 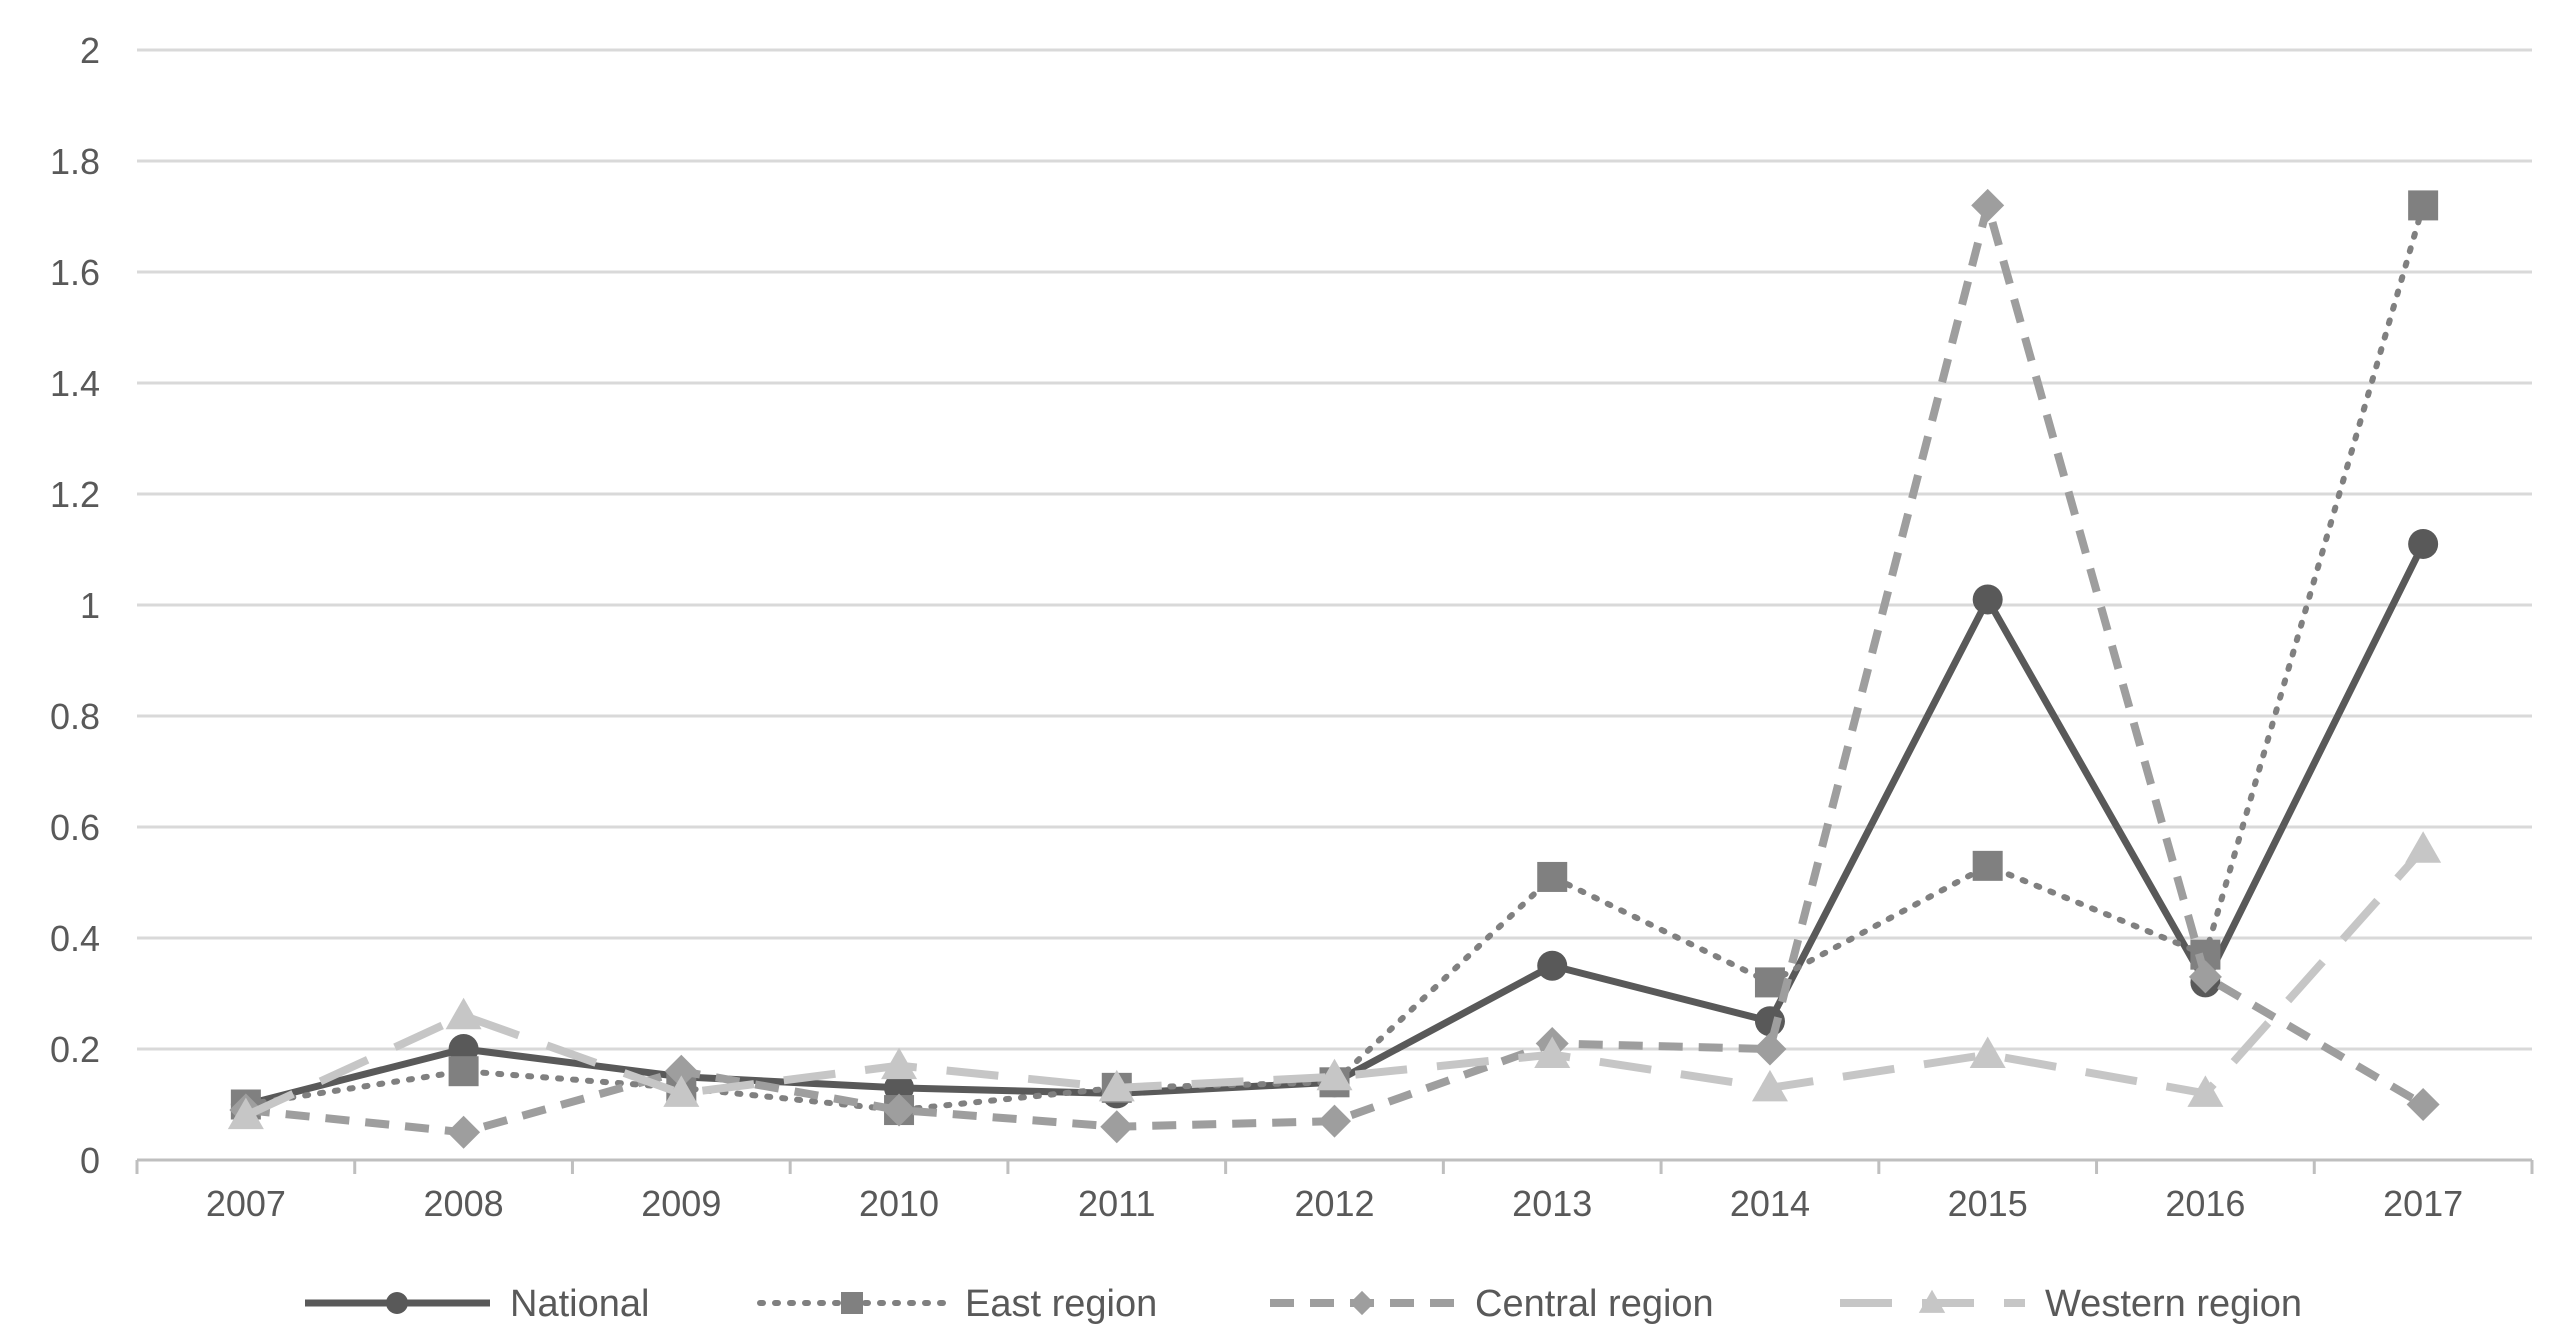 What do you see at coordinates (1061, 1304) in the screenshot?
I see `legend-label: East region` at bounding box center [1061, 1304].